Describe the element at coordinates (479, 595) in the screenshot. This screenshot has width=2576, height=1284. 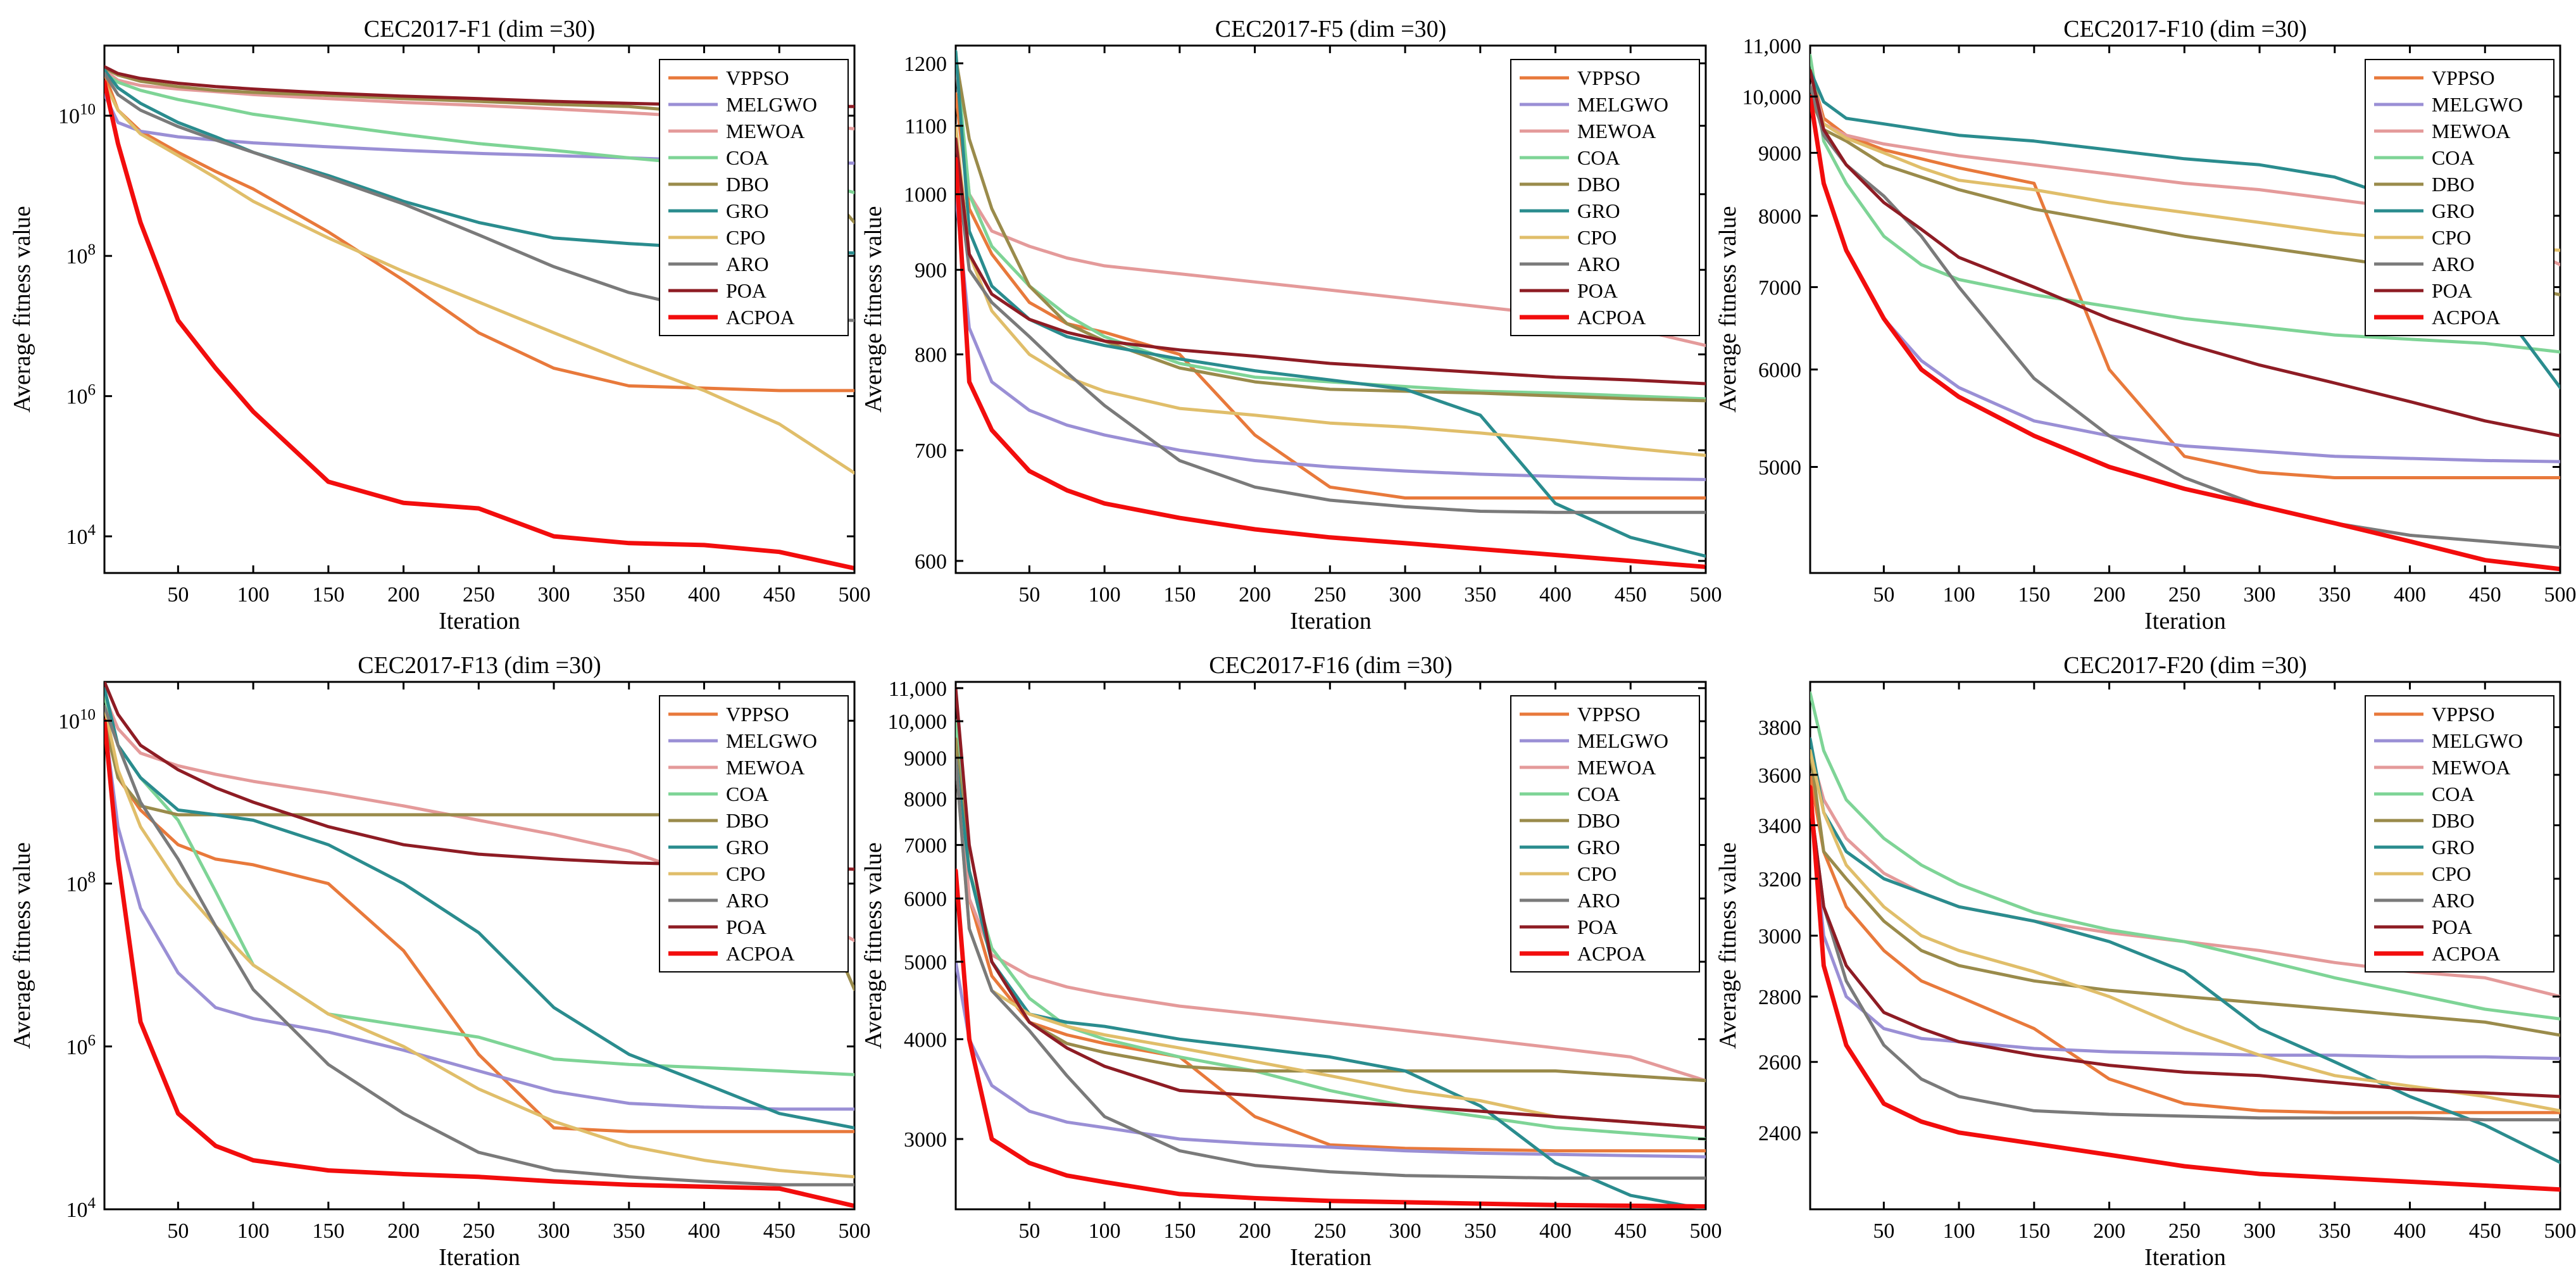
I see `x-tick-label: 250` at that location.